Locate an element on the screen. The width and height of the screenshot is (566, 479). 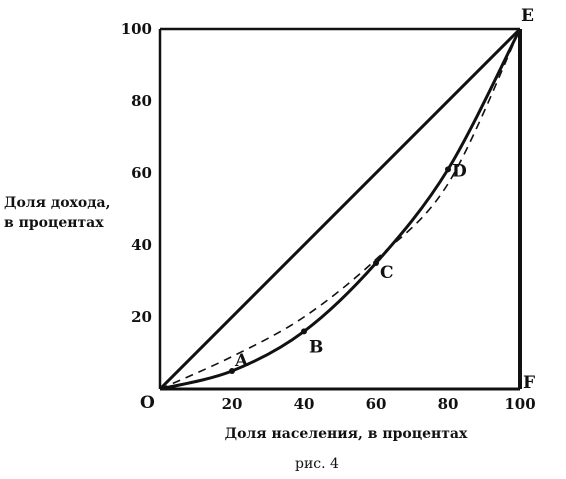
point-label-a: A is located at coordinates (241, 361).